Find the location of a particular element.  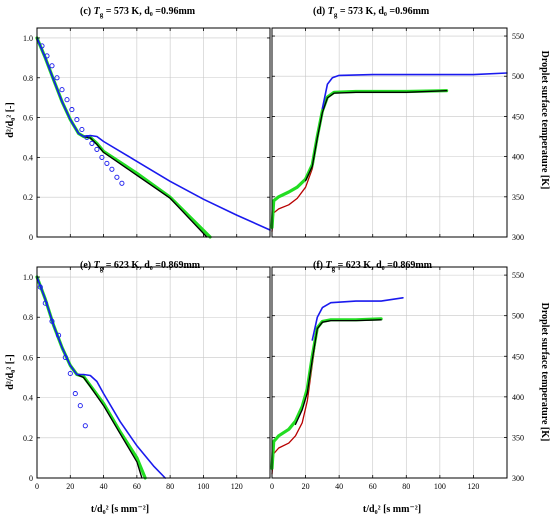

panel-f-series is located at coordinates (337, 386).